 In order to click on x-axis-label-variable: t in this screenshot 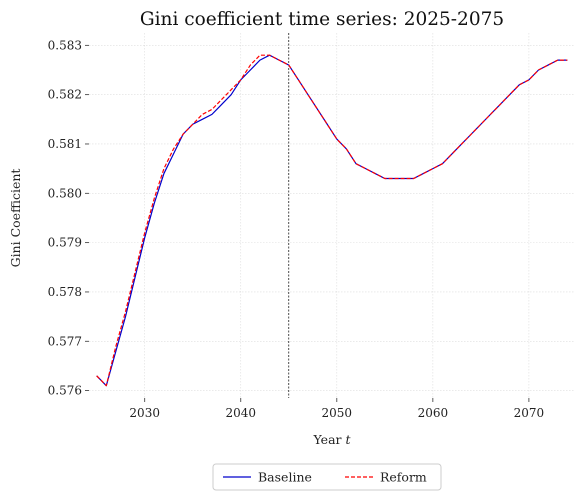, I will do `click(348, 439)`.